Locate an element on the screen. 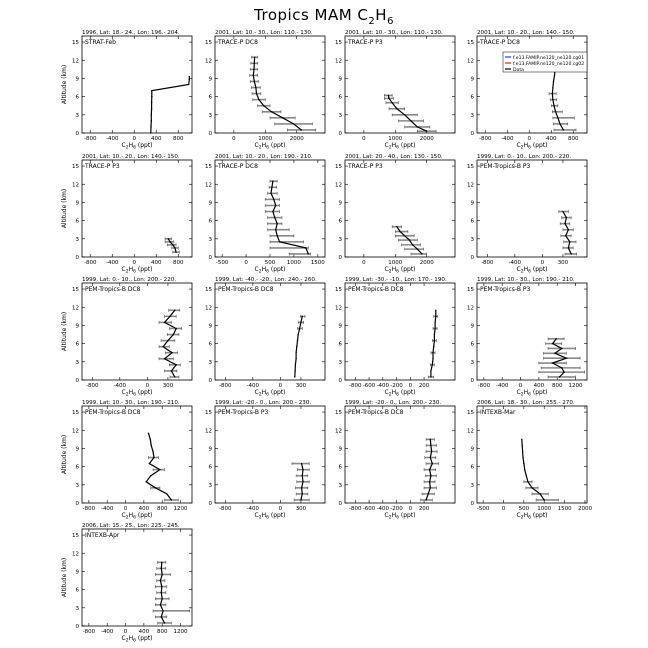 Image resolution: width=648 pixels, height=648 pixels. subplot-header: 2001, Lat: 10.- 30., Lon: 110.- 130. is located at coordinates (394, 33).